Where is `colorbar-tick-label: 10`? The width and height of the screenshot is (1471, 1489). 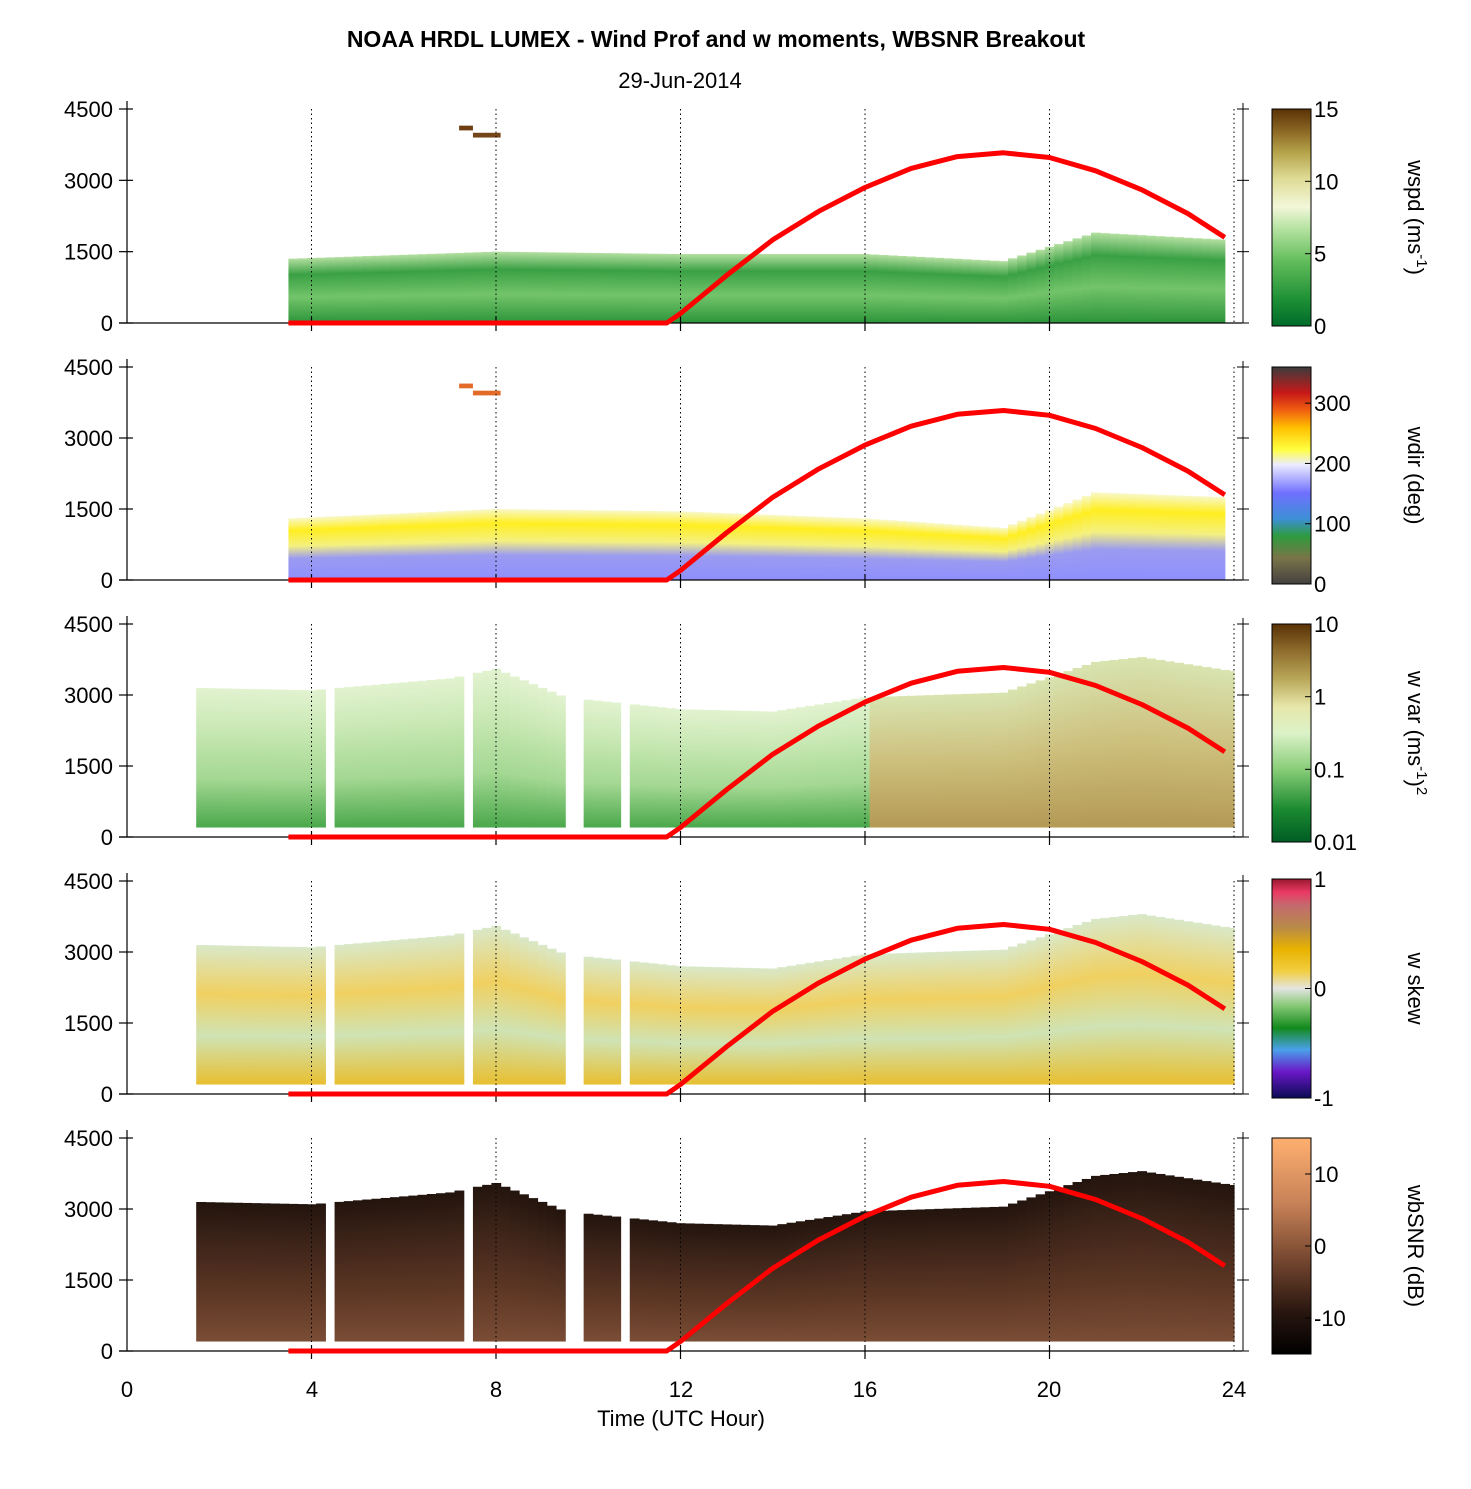 colorbar-tick-label: 10 is located at coordinates (1326, 1174).